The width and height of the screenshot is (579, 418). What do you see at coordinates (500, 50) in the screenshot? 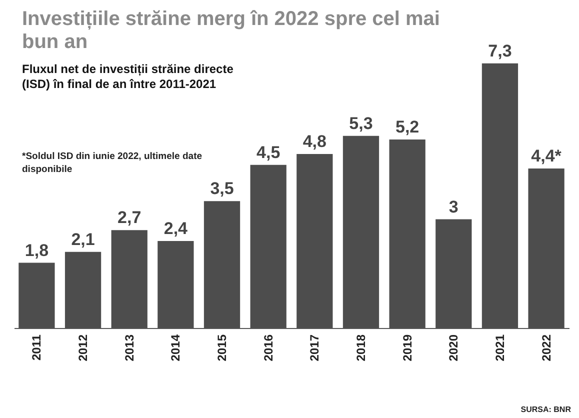
I see `data-label: 7,3` at bounding box center [500, 50].